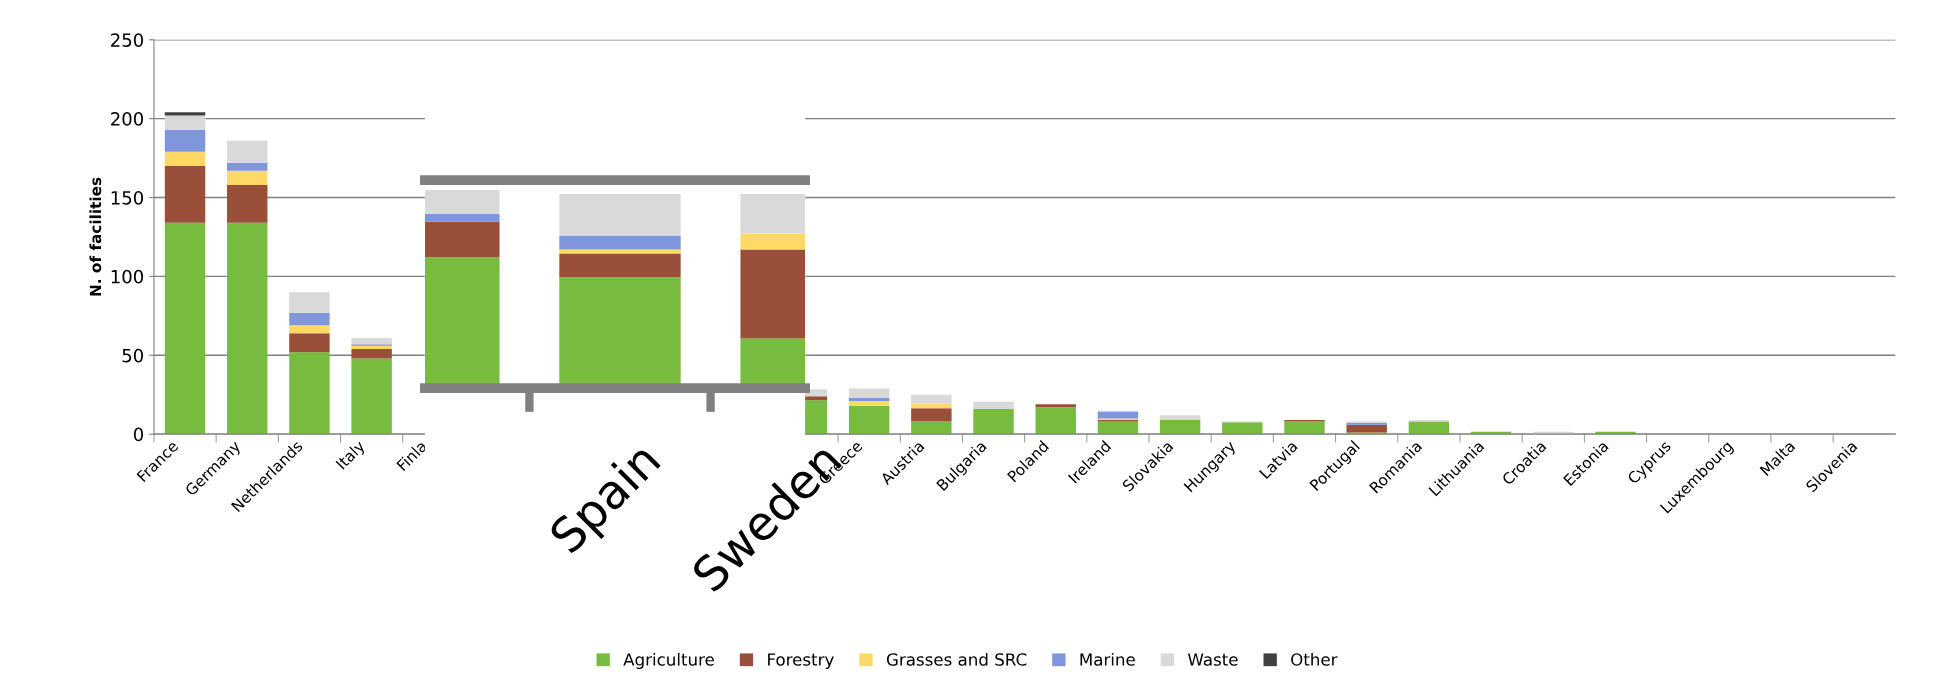  Describe the element at coordinates (1212, 659) in the screenshot. I see `legend-label: Waste` at that location.